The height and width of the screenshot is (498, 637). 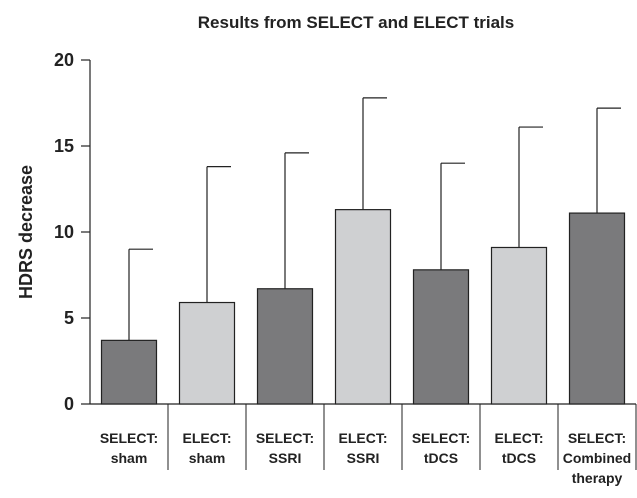 What do you see at coordinates (64, 232) in the screenshot?
I see `y-tick-label: 10` at bounding box center [64, 232].